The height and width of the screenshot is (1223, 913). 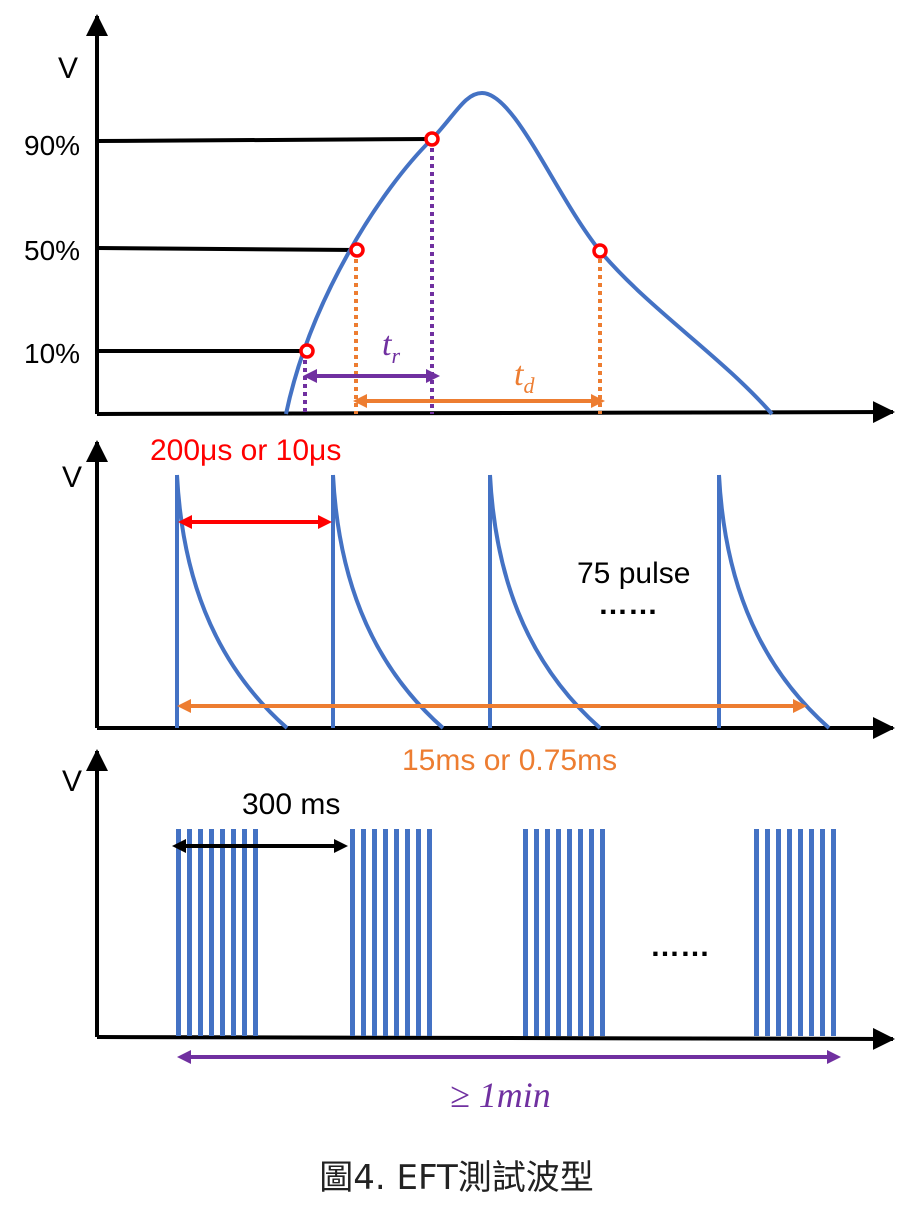 What do you see at coordinates (524, 377) in the screenshot?
I see `decay-time-label: td` at bounding box center [524, 377].